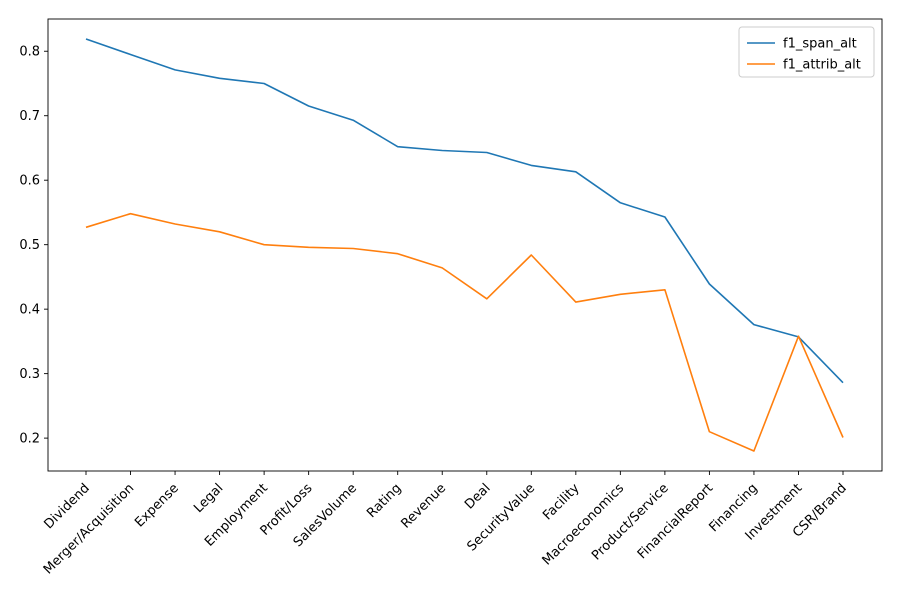  I want to click on legend: f1_span_alt f1_attrib_alt, so click(806, 52).